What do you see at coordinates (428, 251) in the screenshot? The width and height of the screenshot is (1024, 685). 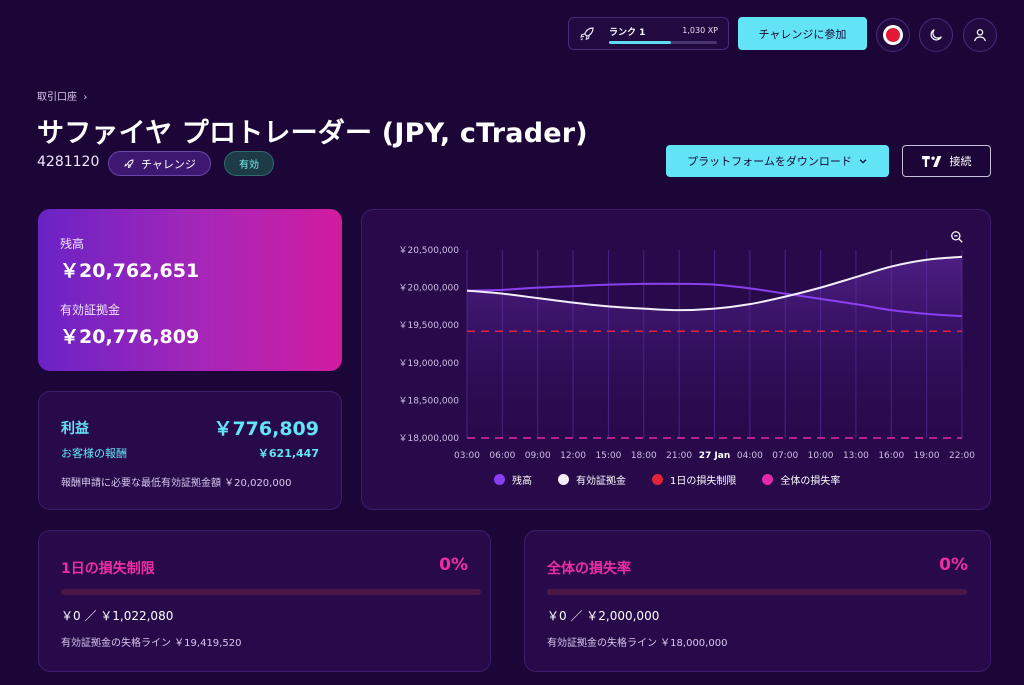 I see `y-tick-label: ￥20,500,000` at bounding box center [428, 251].